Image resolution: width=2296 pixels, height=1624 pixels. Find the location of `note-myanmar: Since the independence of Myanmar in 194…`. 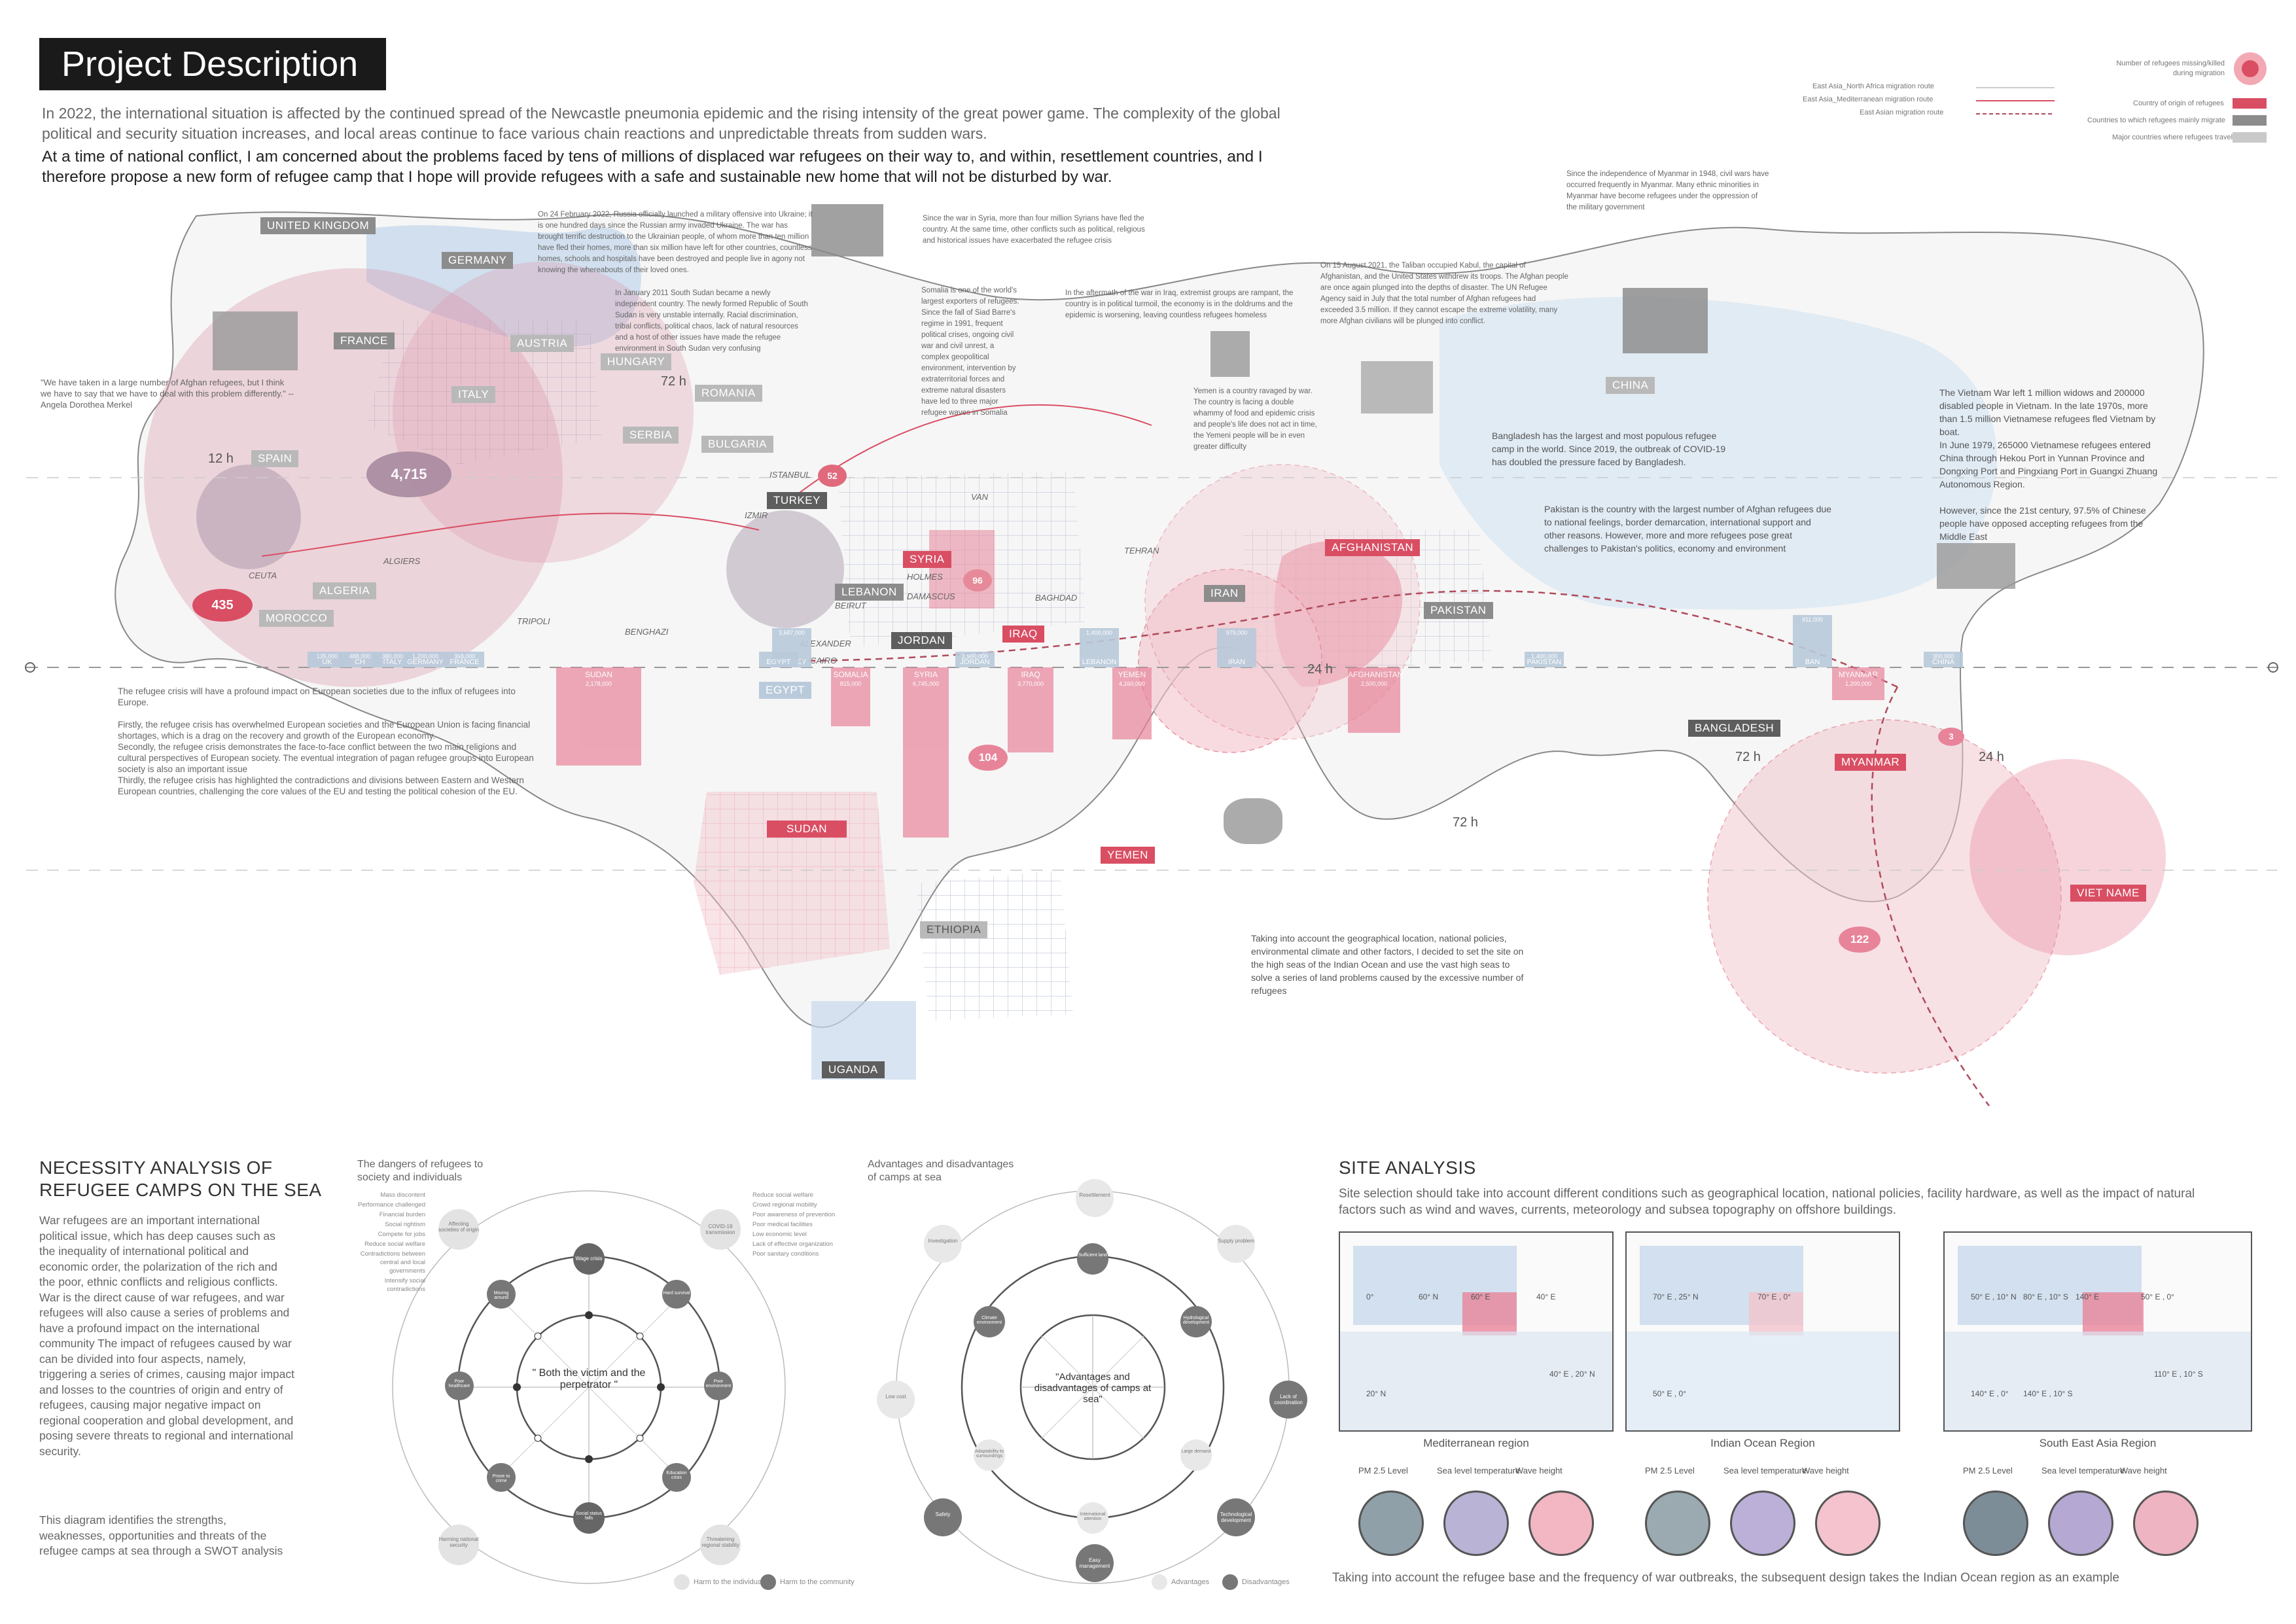

note-myanmar: Since the independence of Myanmar in 194… is located at coordinates (1668, 190).